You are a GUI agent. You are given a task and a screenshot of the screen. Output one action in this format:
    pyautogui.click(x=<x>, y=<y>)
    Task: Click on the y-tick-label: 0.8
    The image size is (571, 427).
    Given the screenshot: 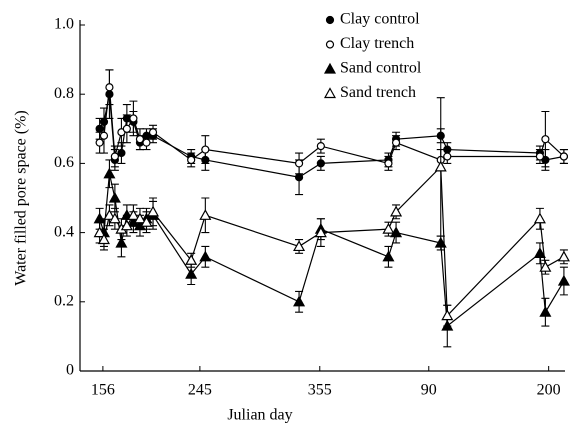 What is the action you would take?
    pyautogui.click(x=64, y=93)
    